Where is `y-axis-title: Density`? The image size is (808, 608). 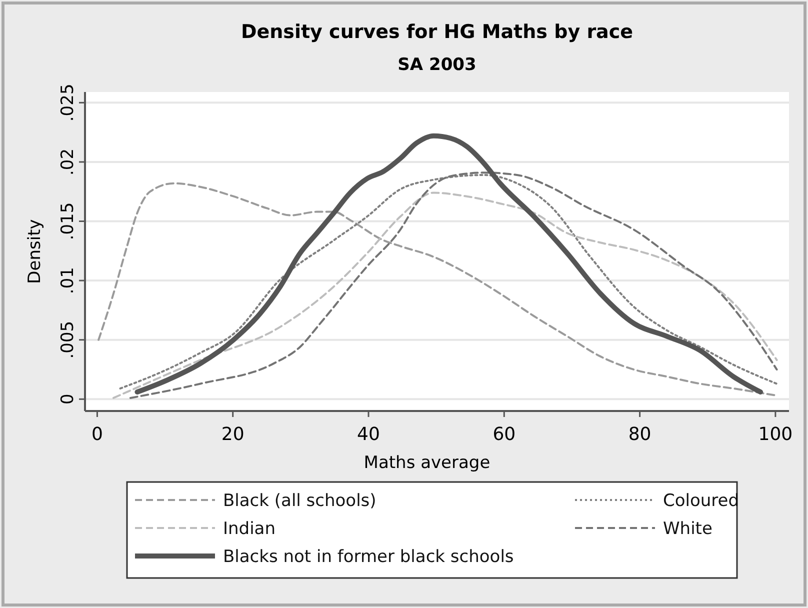
y-axis-title: Density is located at coordinates (35, 251).